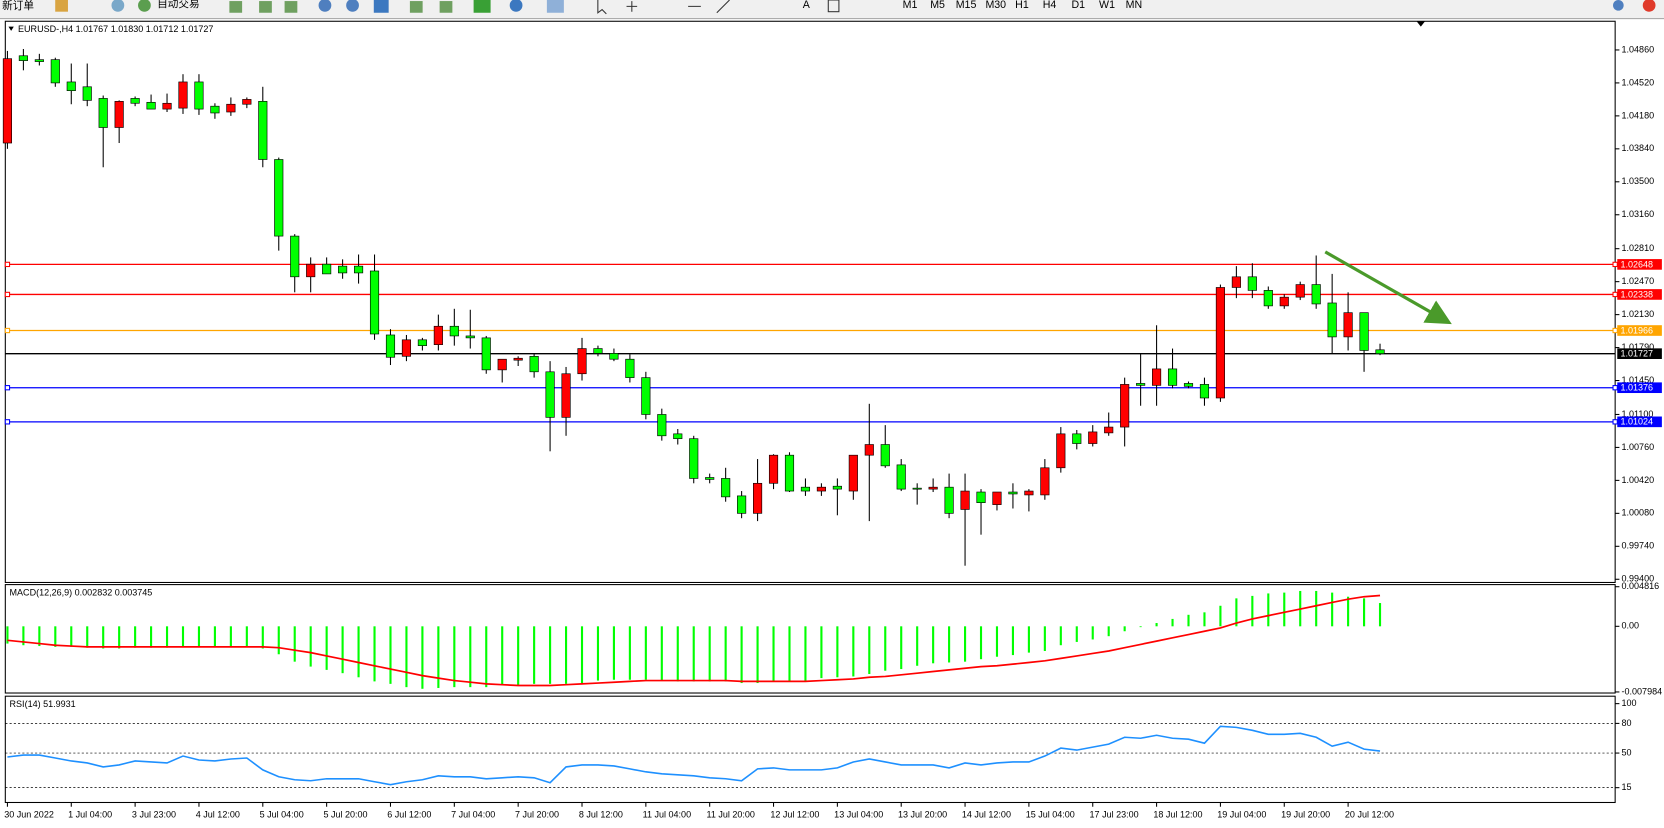 This screenshot has width=1664, height=828. Describe the element at coordinates (1638, 380) in the screenshot. I see `y-tick-label: 1.01450` at that location.